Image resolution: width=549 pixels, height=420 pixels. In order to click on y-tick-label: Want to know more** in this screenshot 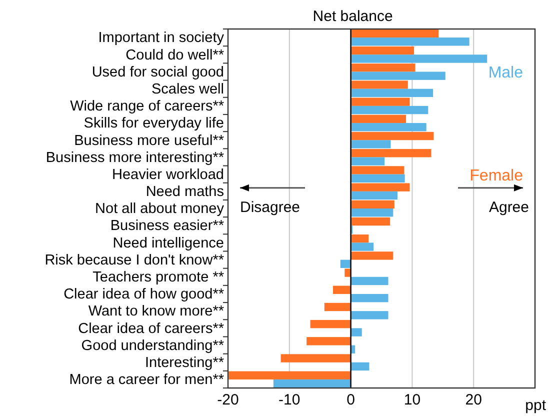, I will do `click(156, 312)`.